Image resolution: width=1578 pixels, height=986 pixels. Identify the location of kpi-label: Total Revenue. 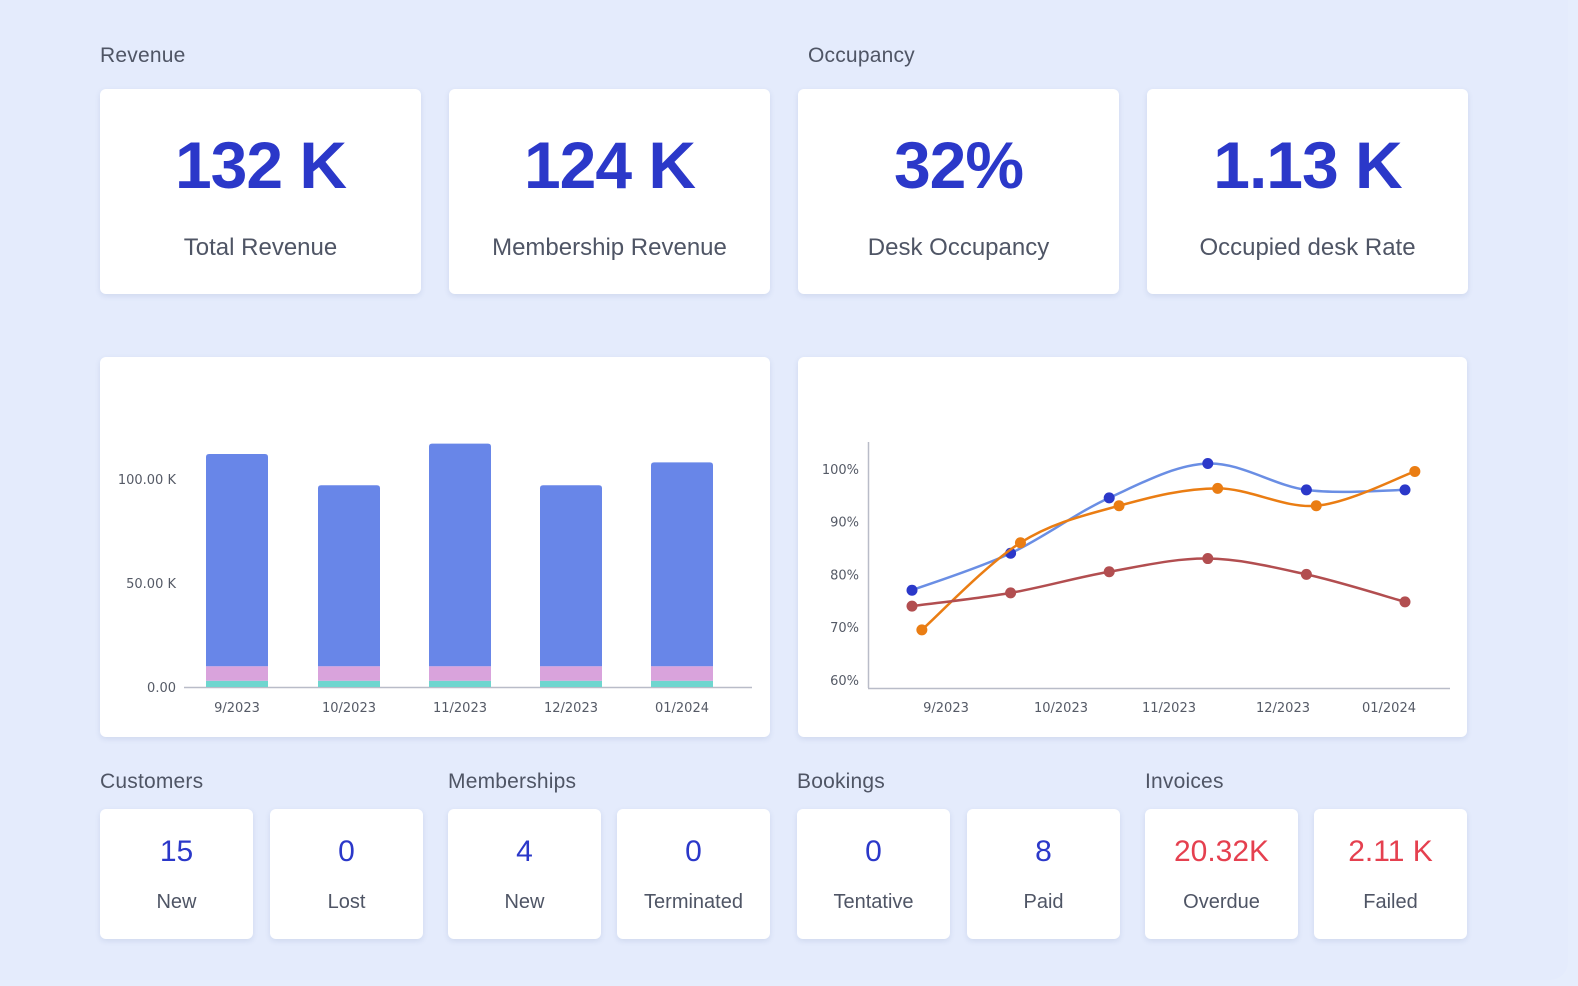
(260, 247).